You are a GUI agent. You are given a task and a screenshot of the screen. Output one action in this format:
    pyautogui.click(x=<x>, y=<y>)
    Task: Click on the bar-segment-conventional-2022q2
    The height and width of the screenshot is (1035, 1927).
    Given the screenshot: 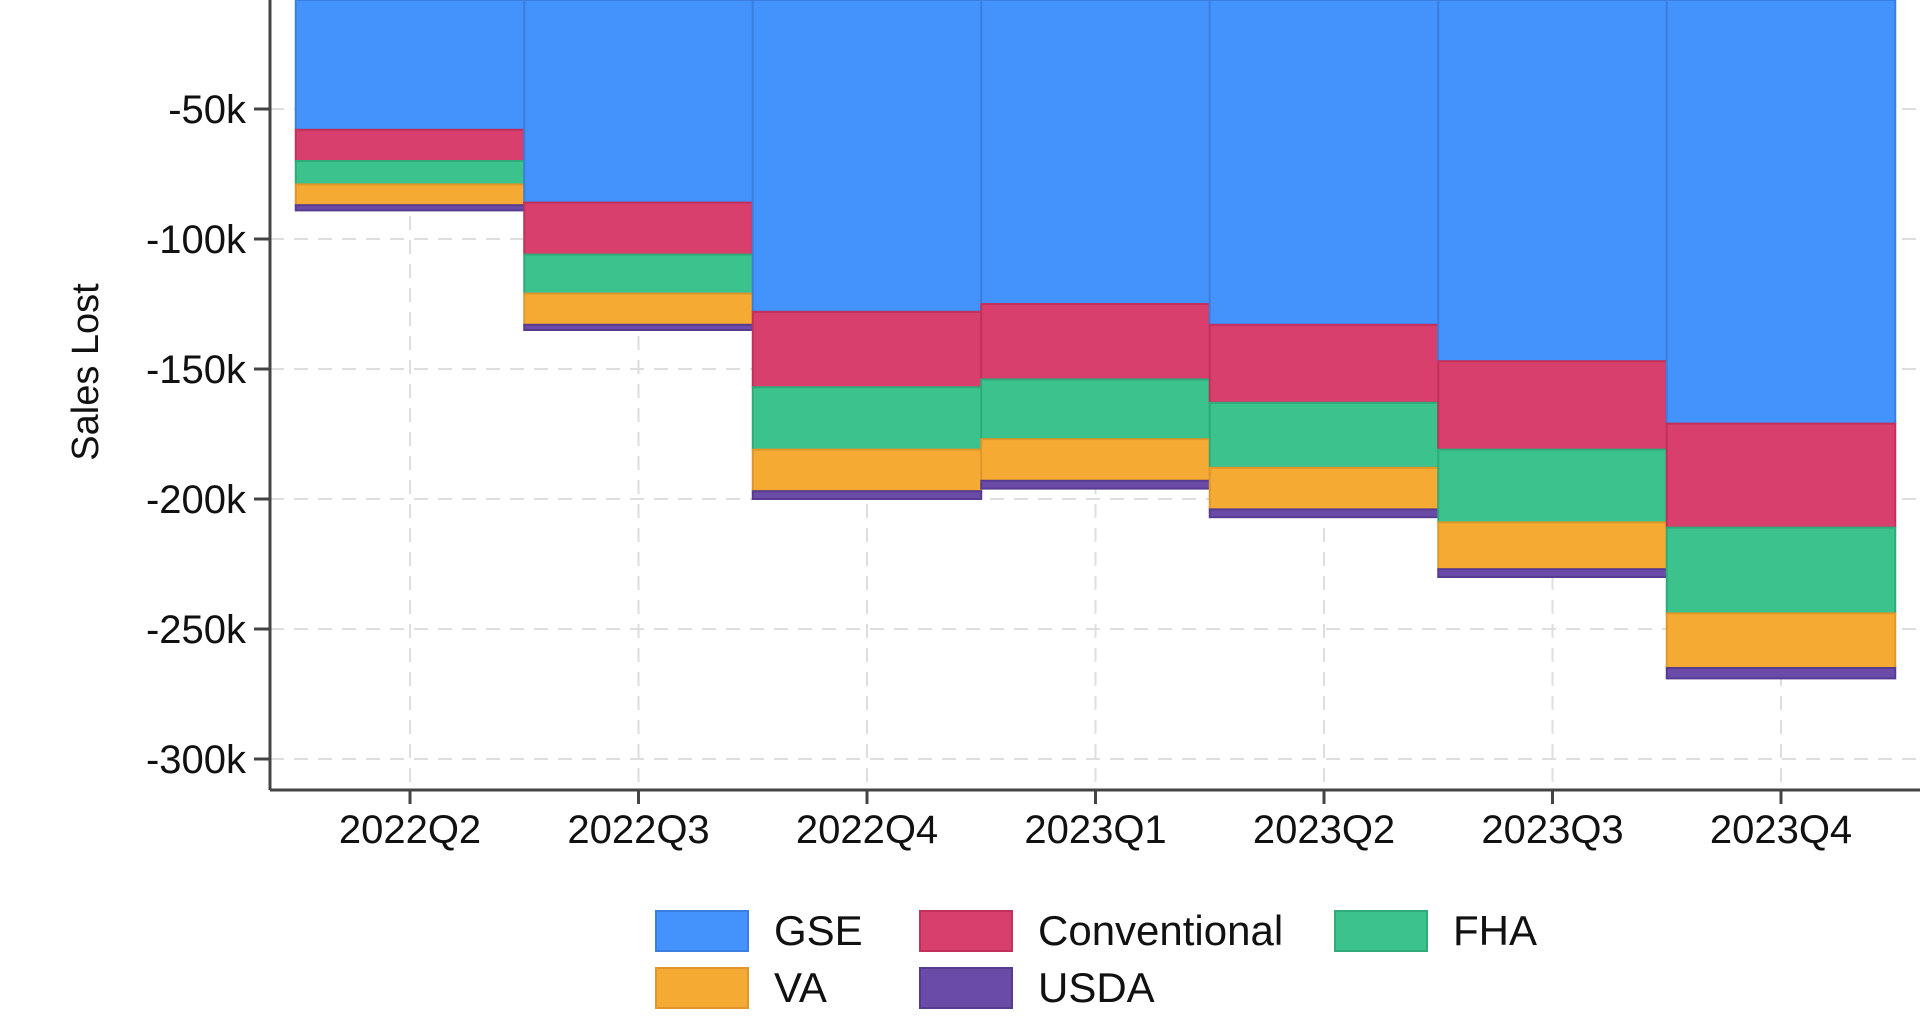 What is the action you would take?
    pyautogui.click(x=410, y=145)
    